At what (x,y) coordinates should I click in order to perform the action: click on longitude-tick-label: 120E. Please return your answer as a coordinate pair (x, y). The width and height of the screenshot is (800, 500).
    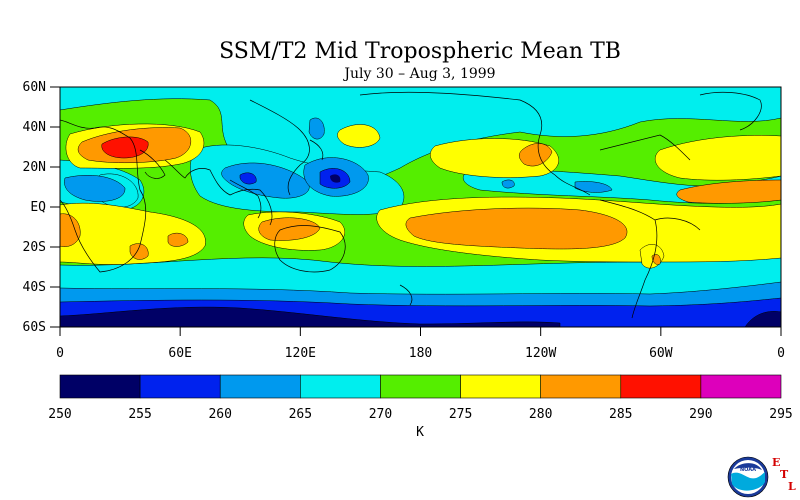
    Looking at the image, I should click on (300, 353).